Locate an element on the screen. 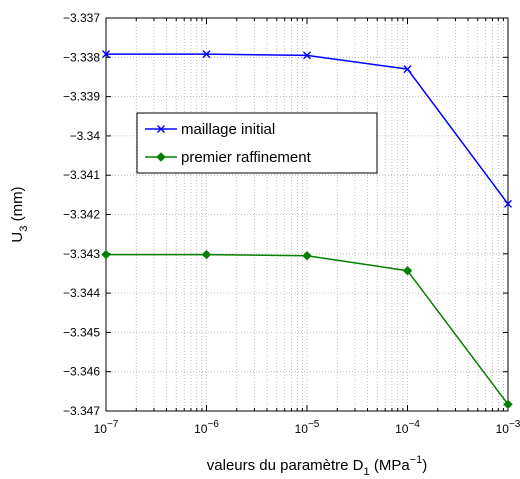 The image size is (520, 479). legend: maillage initial premier raffinement is located at coordinates (257, 143).